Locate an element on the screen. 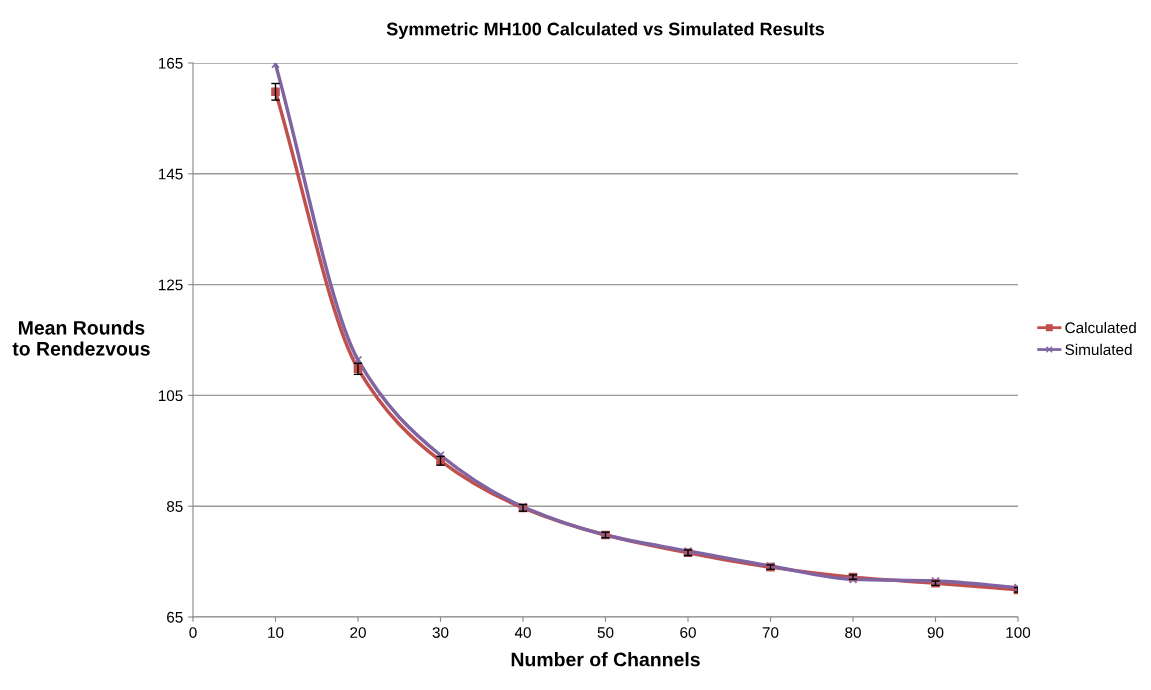  chart-title: Symmetric MH100 Calculated vs Simulated Results is located at coordinates (605, 30).